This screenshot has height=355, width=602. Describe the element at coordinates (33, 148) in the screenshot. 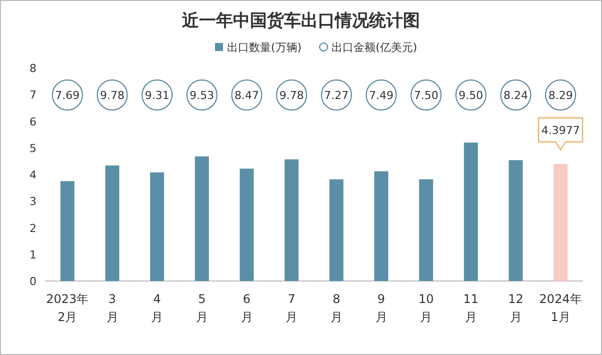

I see `y-tick-label: 5` at that location.